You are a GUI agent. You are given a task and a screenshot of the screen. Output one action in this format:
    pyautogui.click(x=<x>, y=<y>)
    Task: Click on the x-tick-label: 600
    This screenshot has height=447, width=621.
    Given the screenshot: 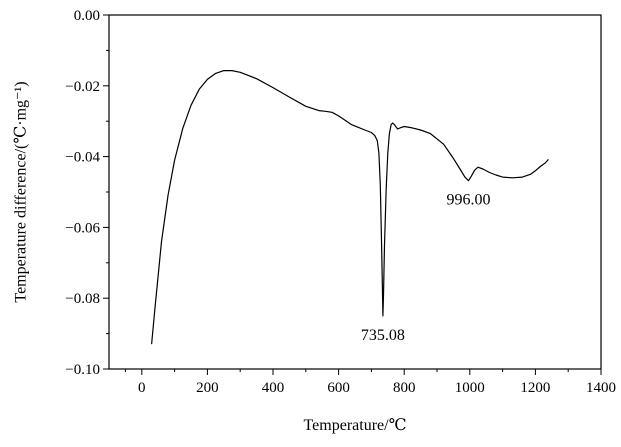 What is the action you would take?
    pyautogui.click(x=338, y=388)
    